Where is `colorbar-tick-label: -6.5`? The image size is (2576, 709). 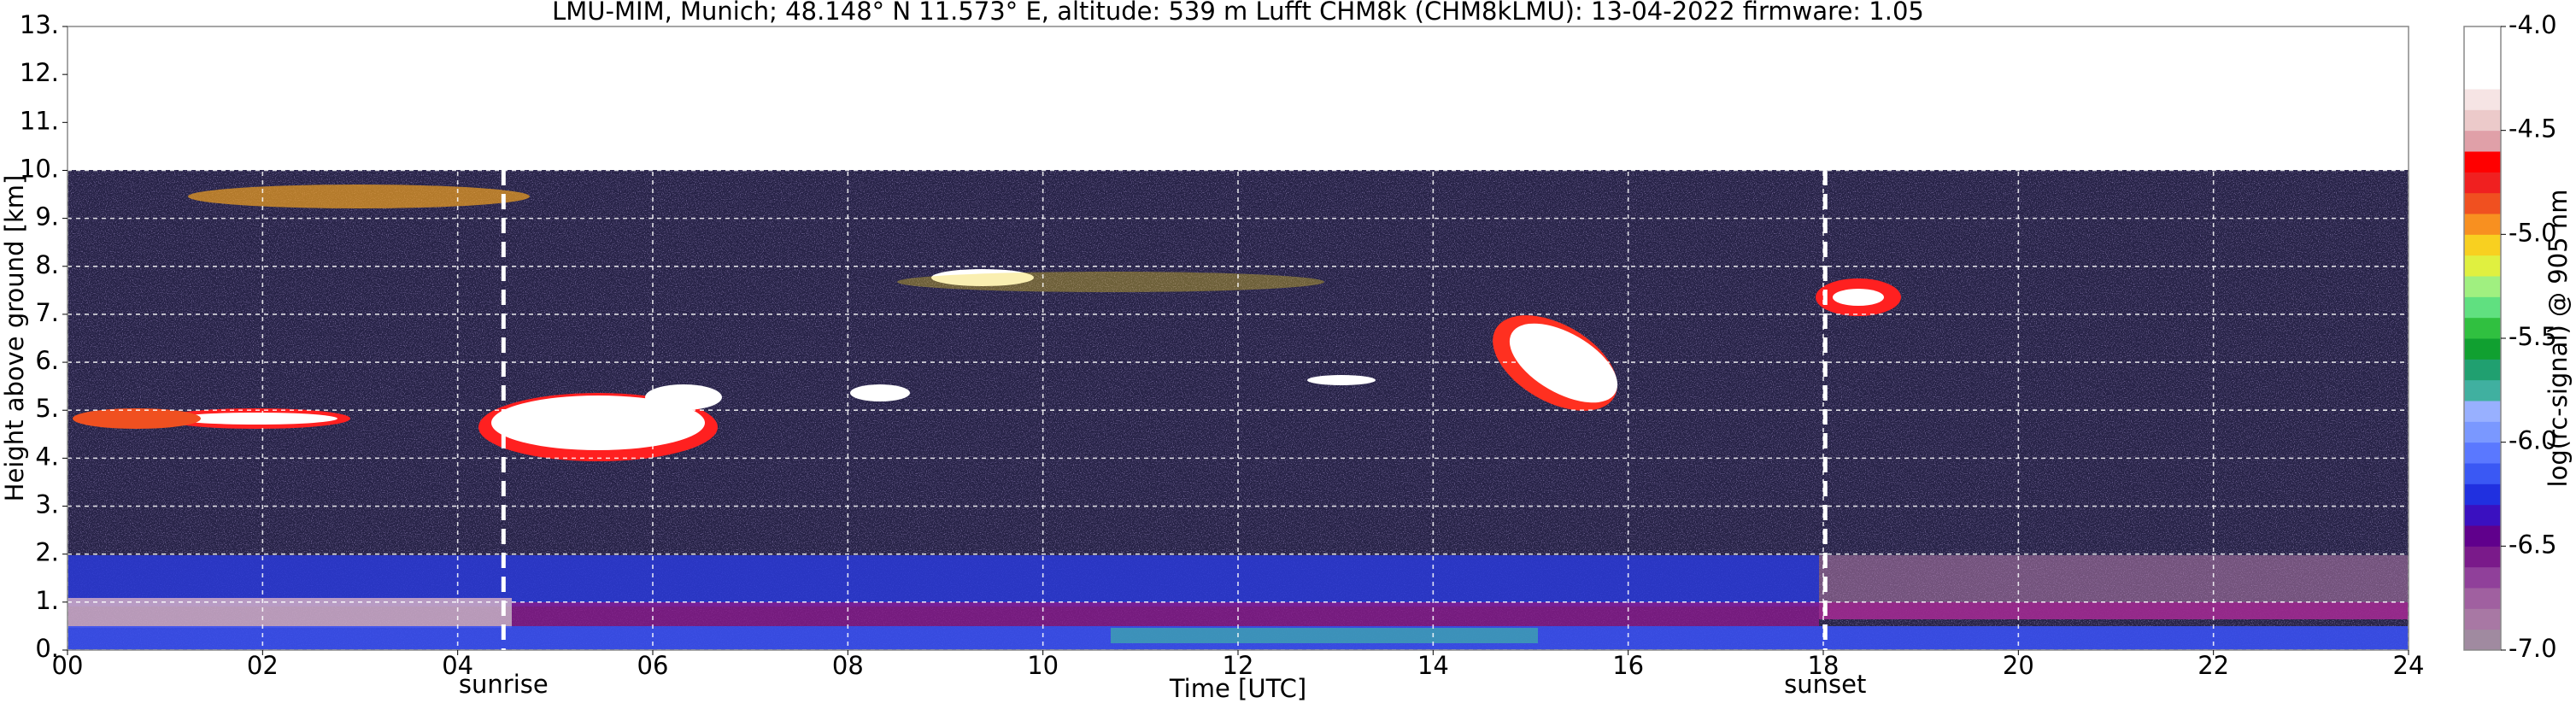 colorbar-tick-label: -6.5 is located at coordinates (2533, 544).